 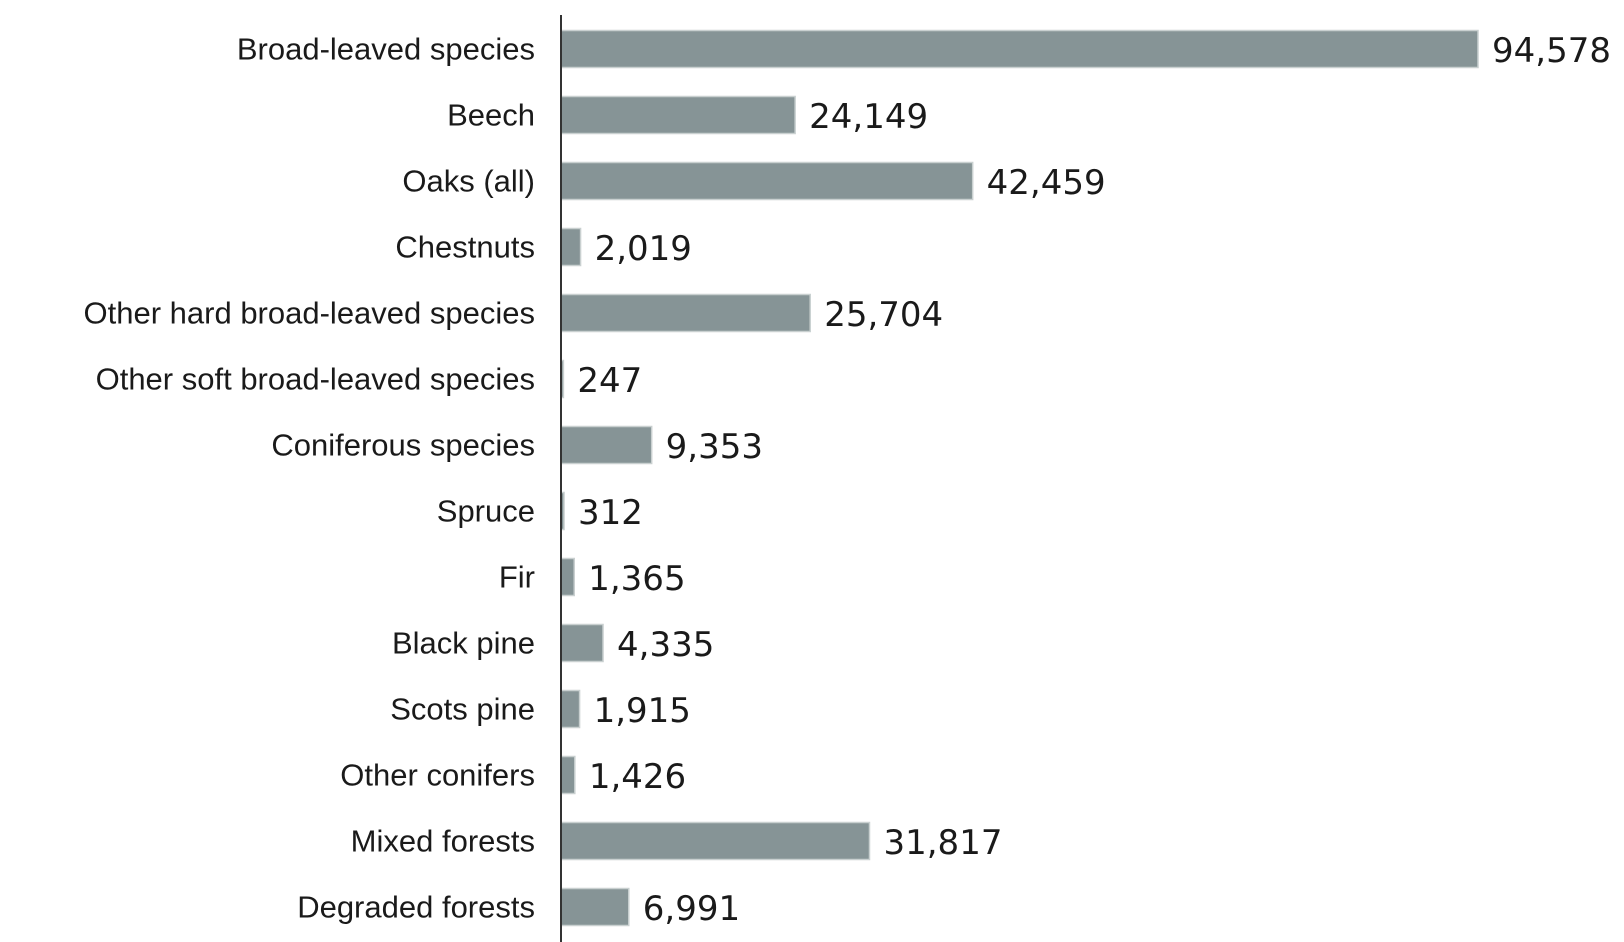 I want to click on value-label-mixed-forests: 31,817, so click(x=942, y=843).